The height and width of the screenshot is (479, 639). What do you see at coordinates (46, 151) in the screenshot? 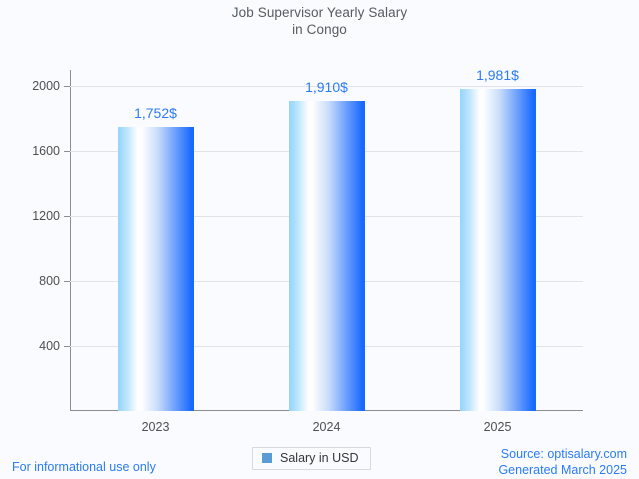
I see `y-axis-tick-label: 1600` at bounding box center [46, 151].